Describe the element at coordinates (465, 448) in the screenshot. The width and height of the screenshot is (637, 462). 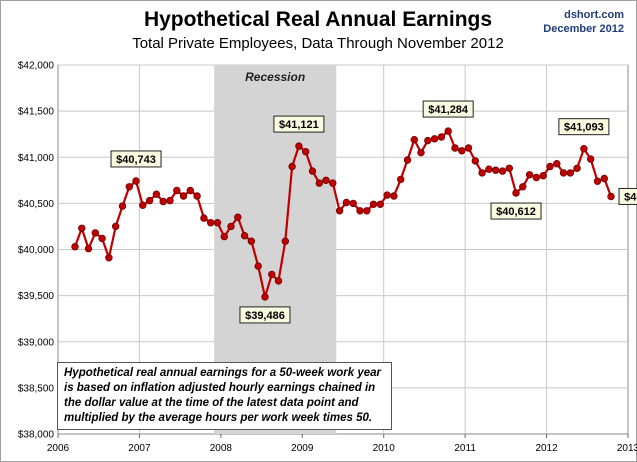
I see `x-tick-label: 2011` at that location.